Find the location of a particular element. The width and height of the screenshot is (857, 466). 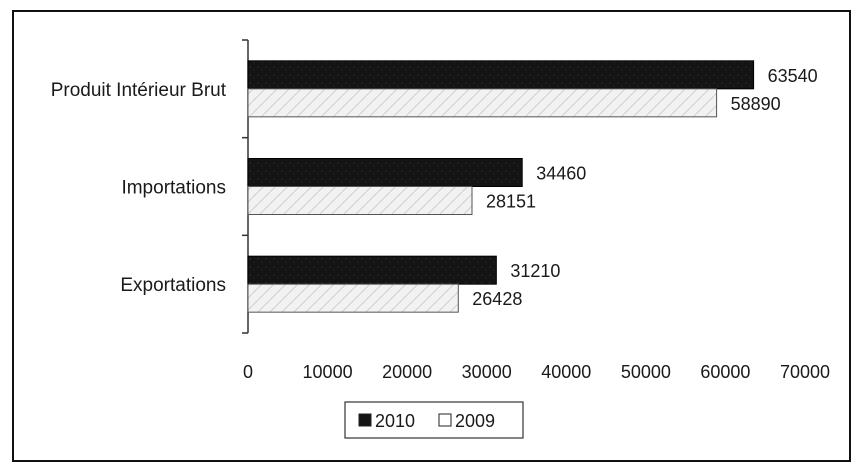

data-label: 58890 is located at coordinates (756, 104).